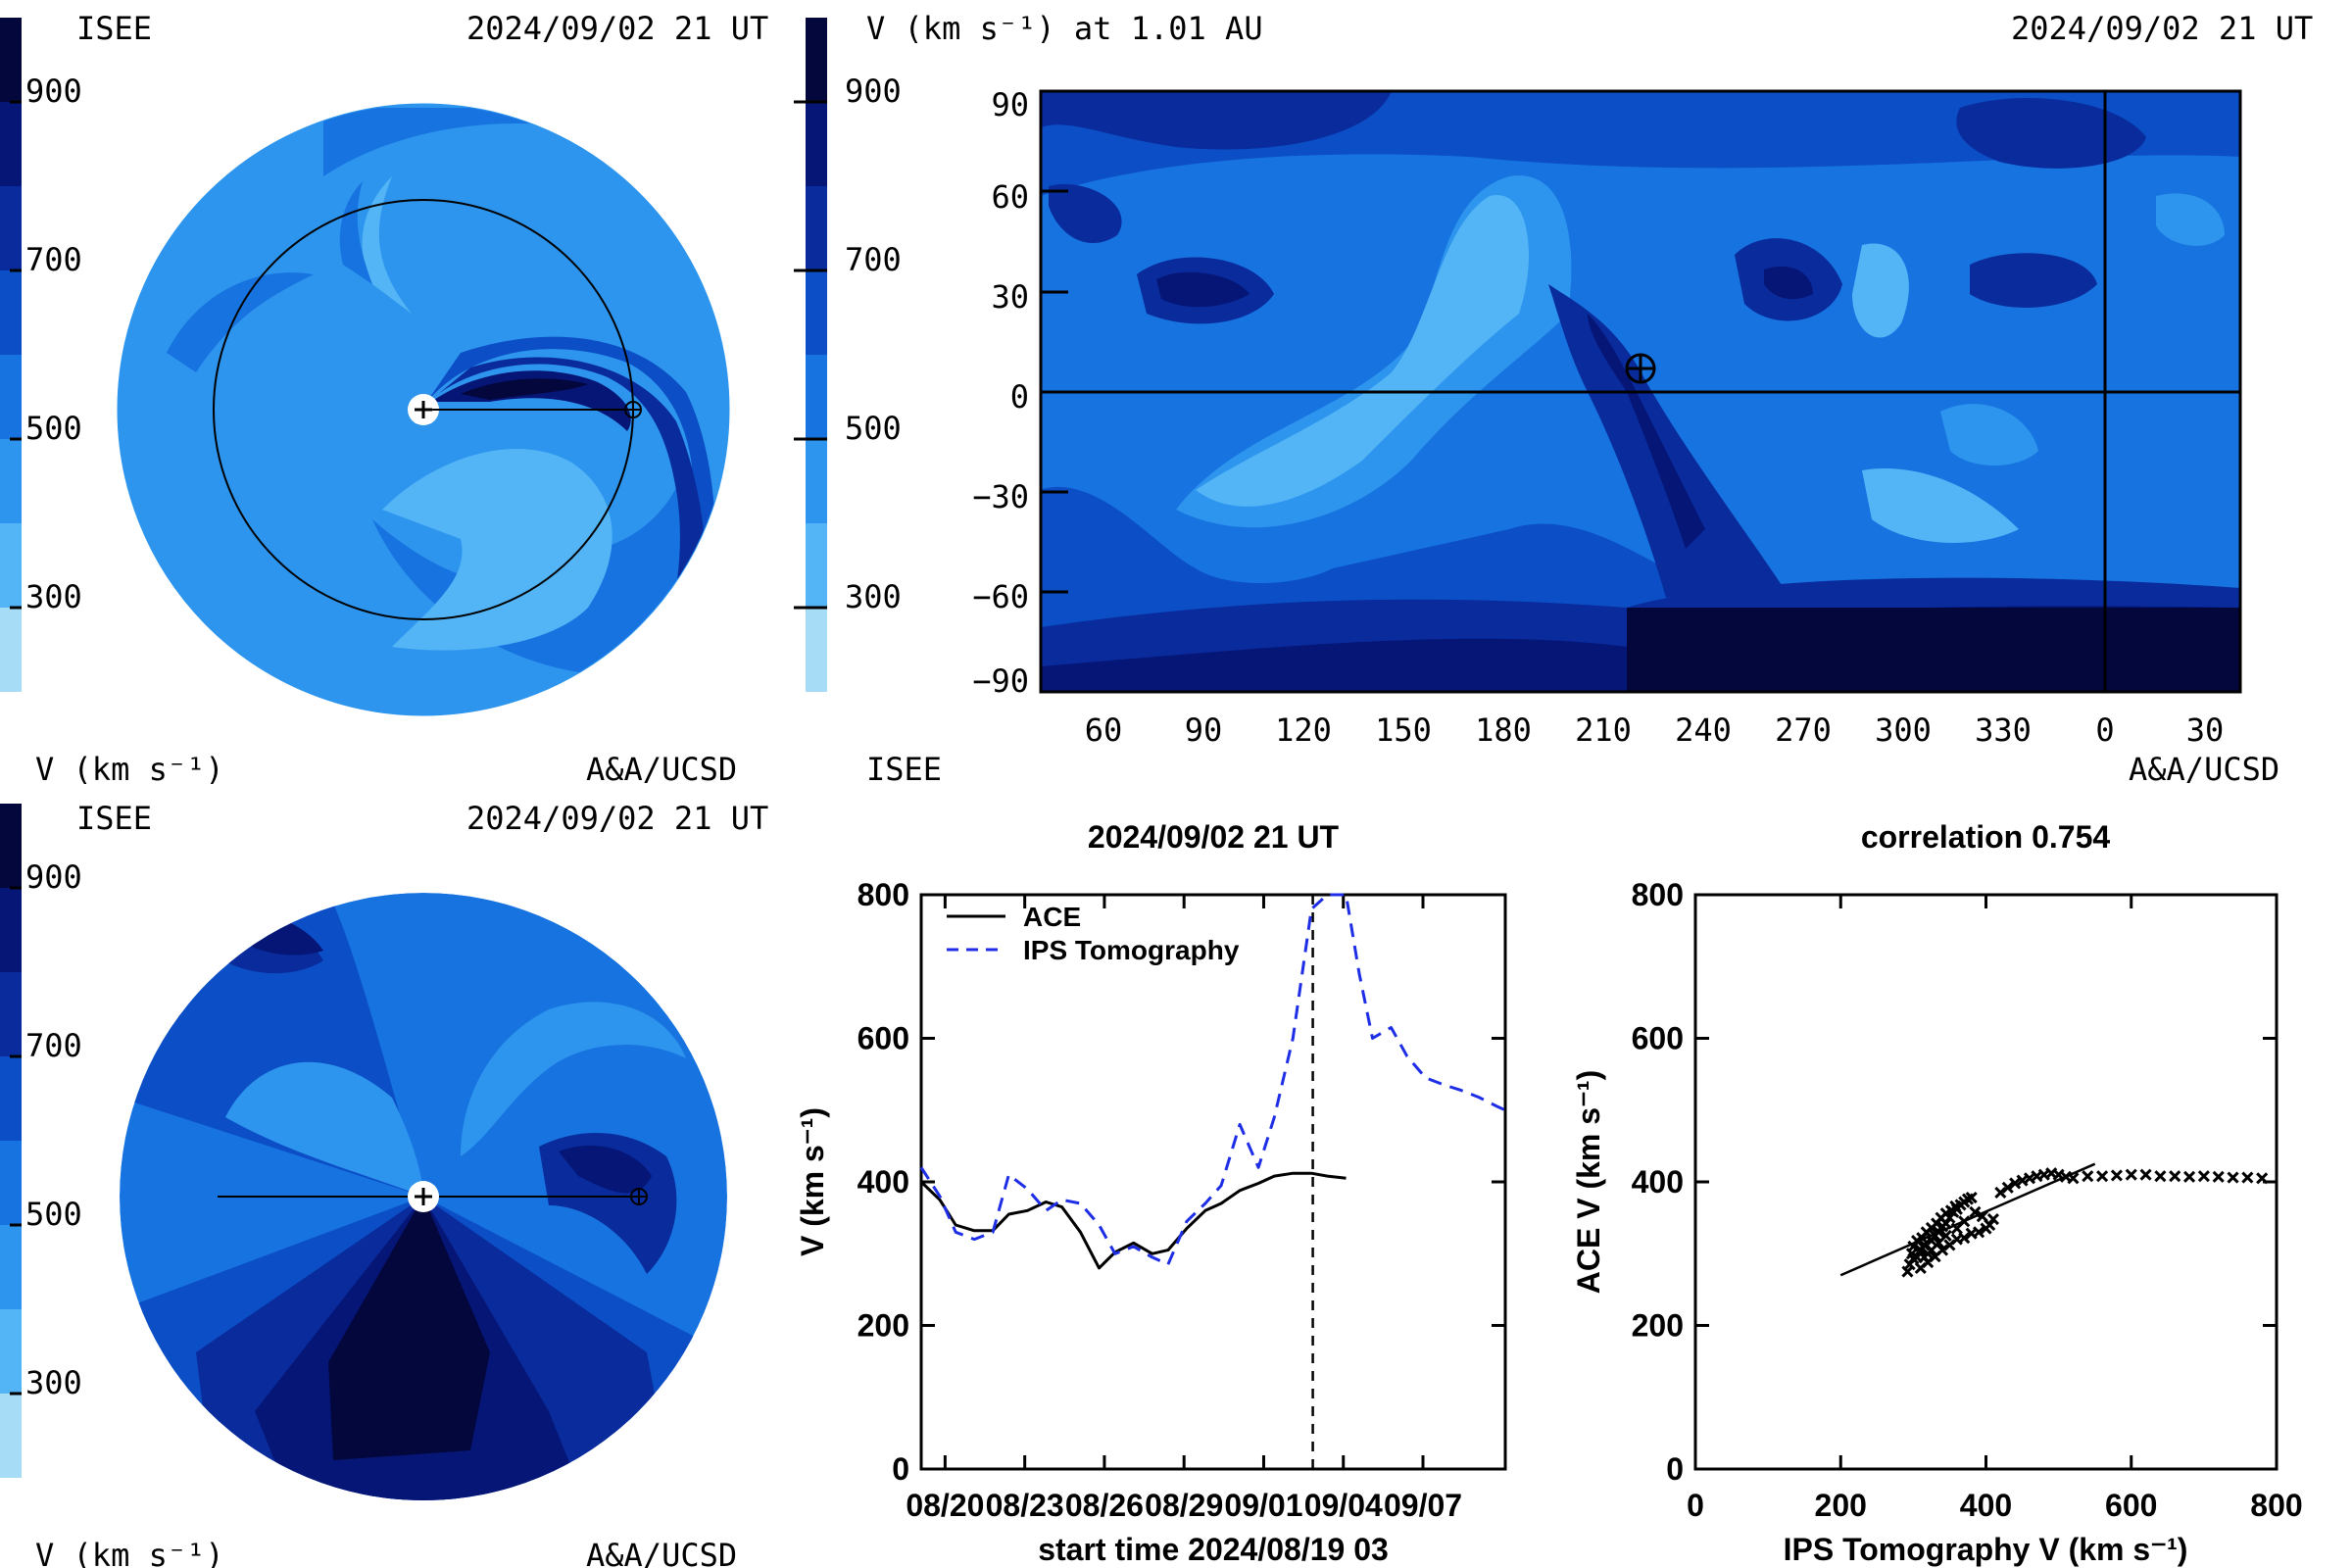 The width and height of the screenshot is (2352, 1568). I want to click on correlation-xtick-label: 200, so click(1841, 1505).